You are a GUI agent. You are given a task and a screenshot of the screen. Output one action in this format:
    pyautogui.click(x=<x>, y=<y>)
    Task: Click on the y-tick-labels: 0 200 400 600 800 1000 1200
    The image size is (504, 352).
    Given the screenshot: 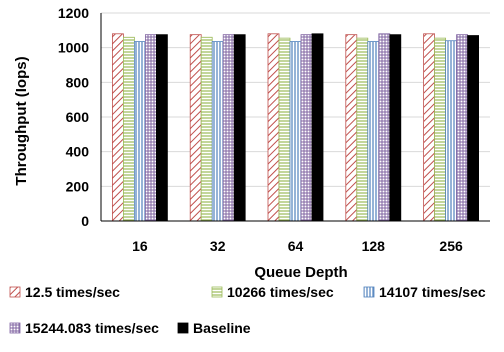 What is the action you would take?
    pyautogui.click(x=73, y=117)
    